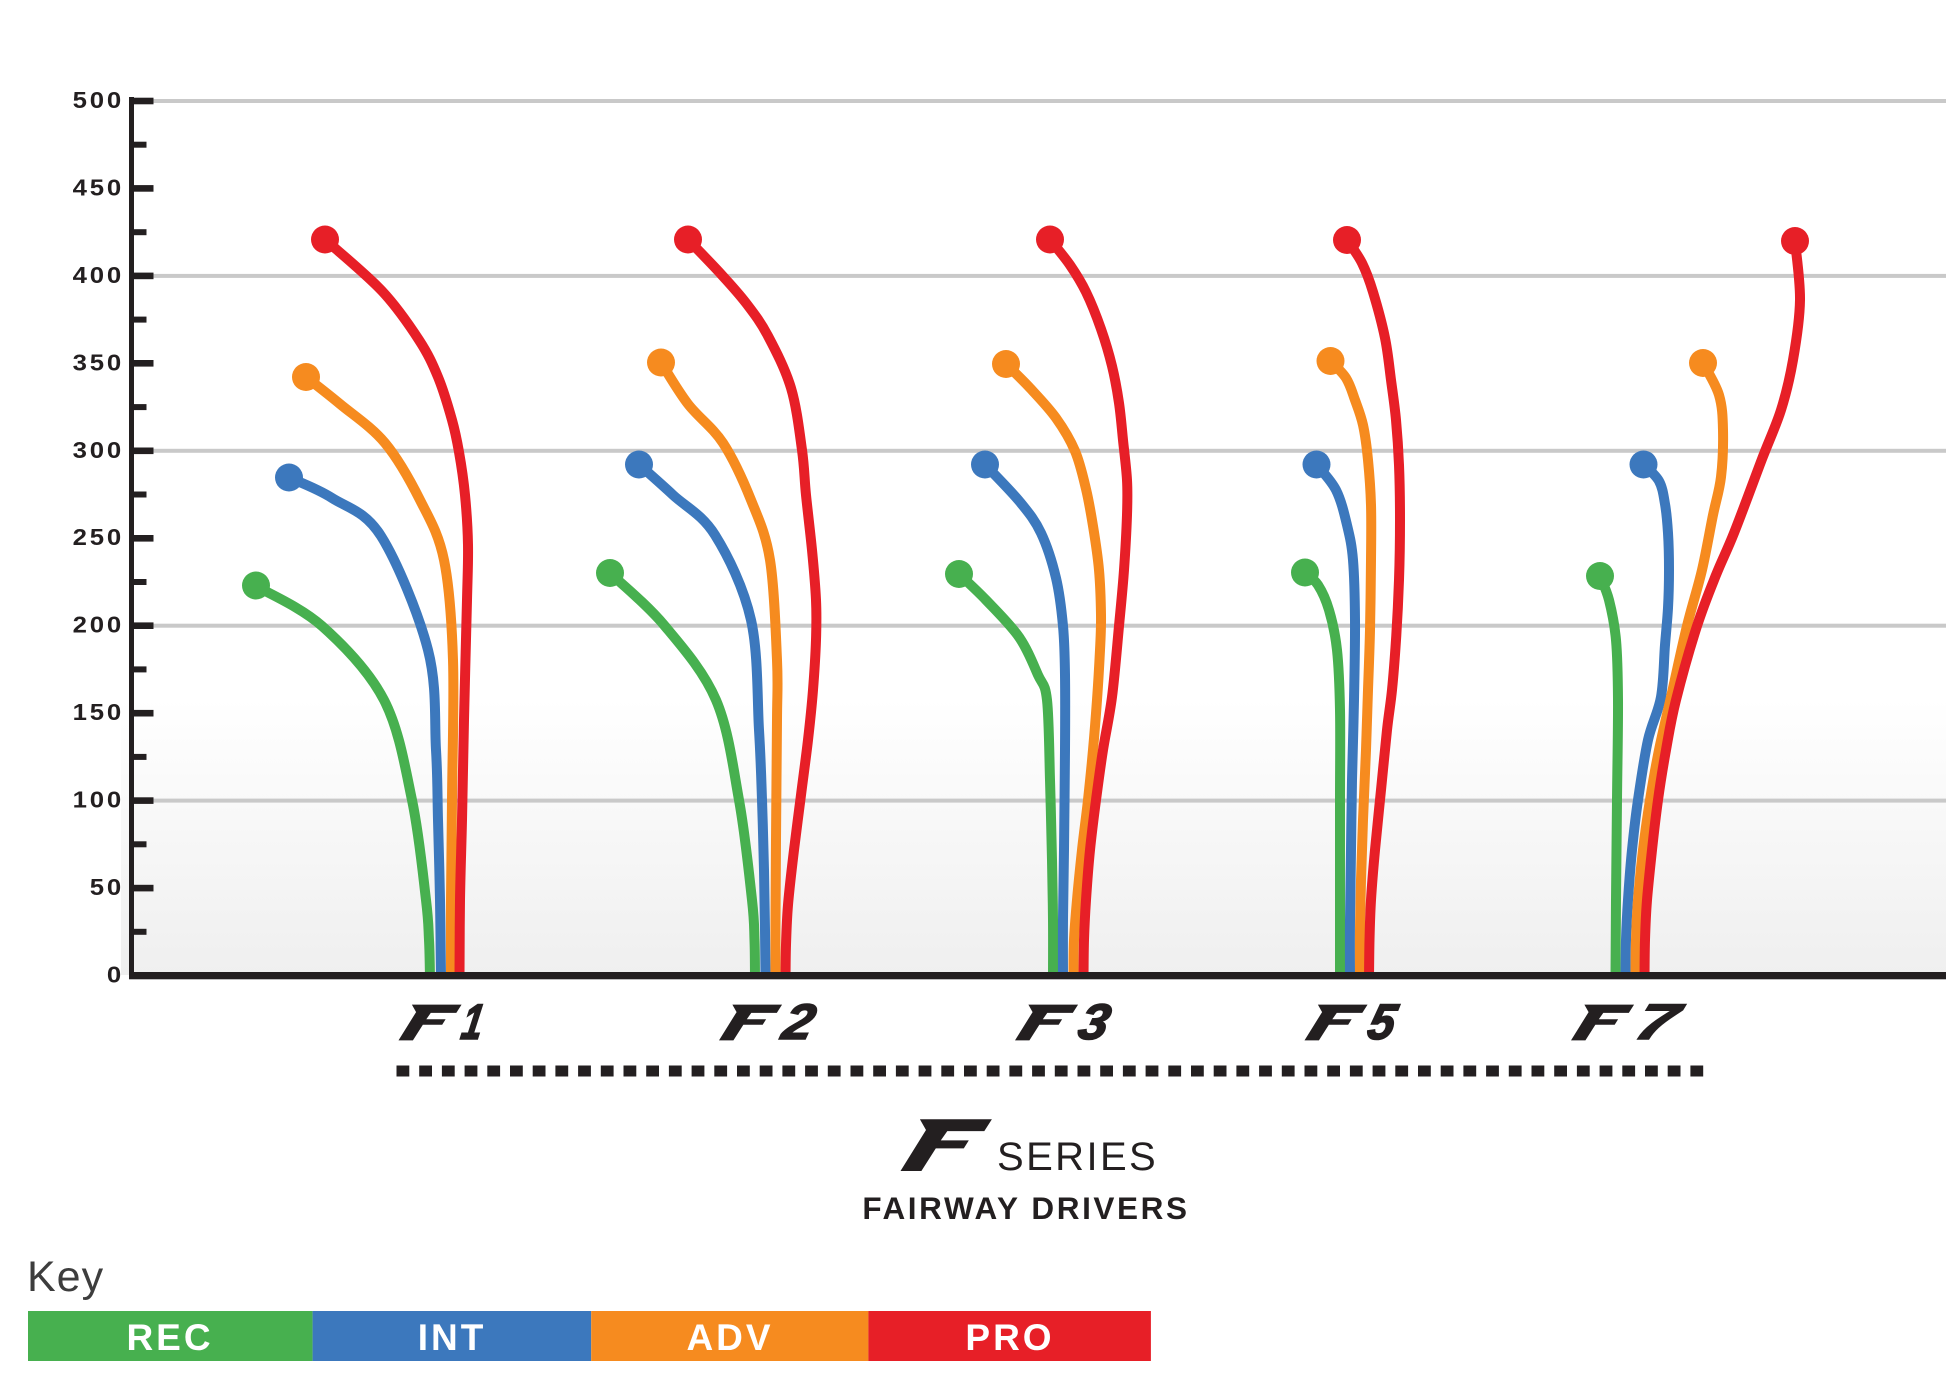 This screenshot has width=1946, height=1398. Describe the element at coordinates (98, 537) in the screenshot. I see `svg-text: 250` at that location.